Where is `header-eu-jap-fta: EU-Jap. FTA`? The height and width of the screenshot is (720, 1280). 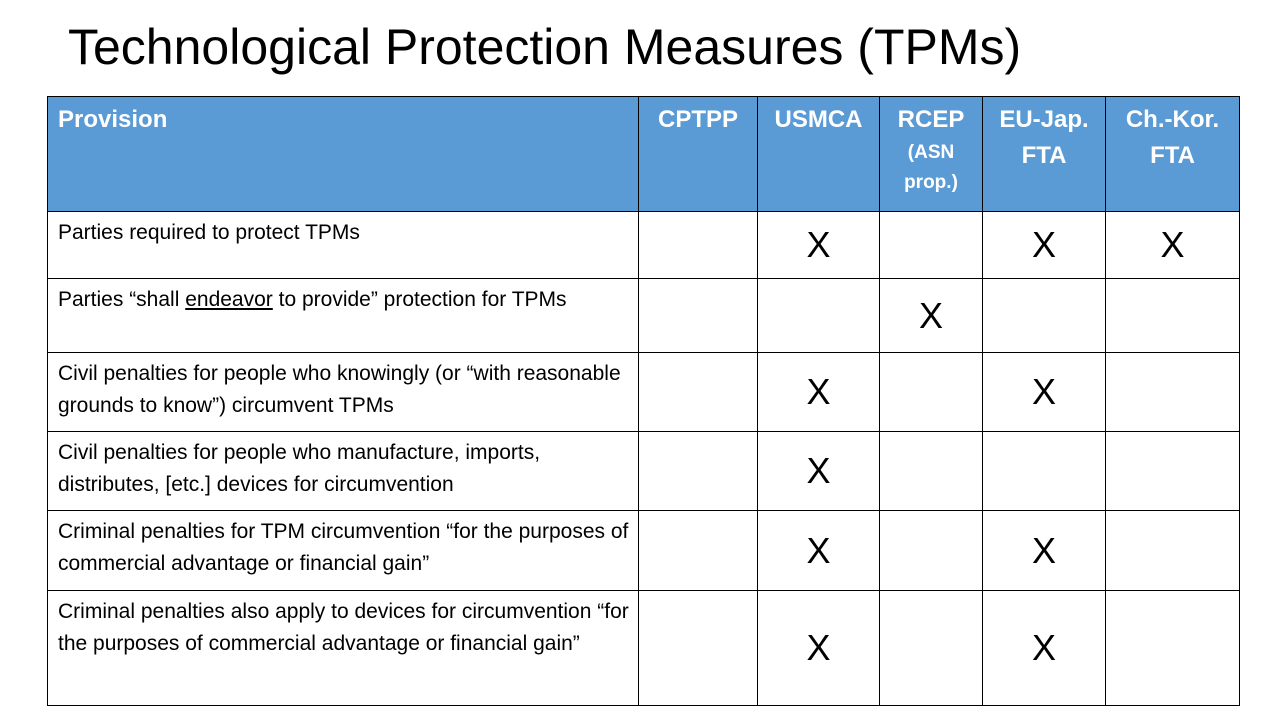
header-eu-jap-fta: EU-Jap. FTA is located at coordinates (1044, 154).